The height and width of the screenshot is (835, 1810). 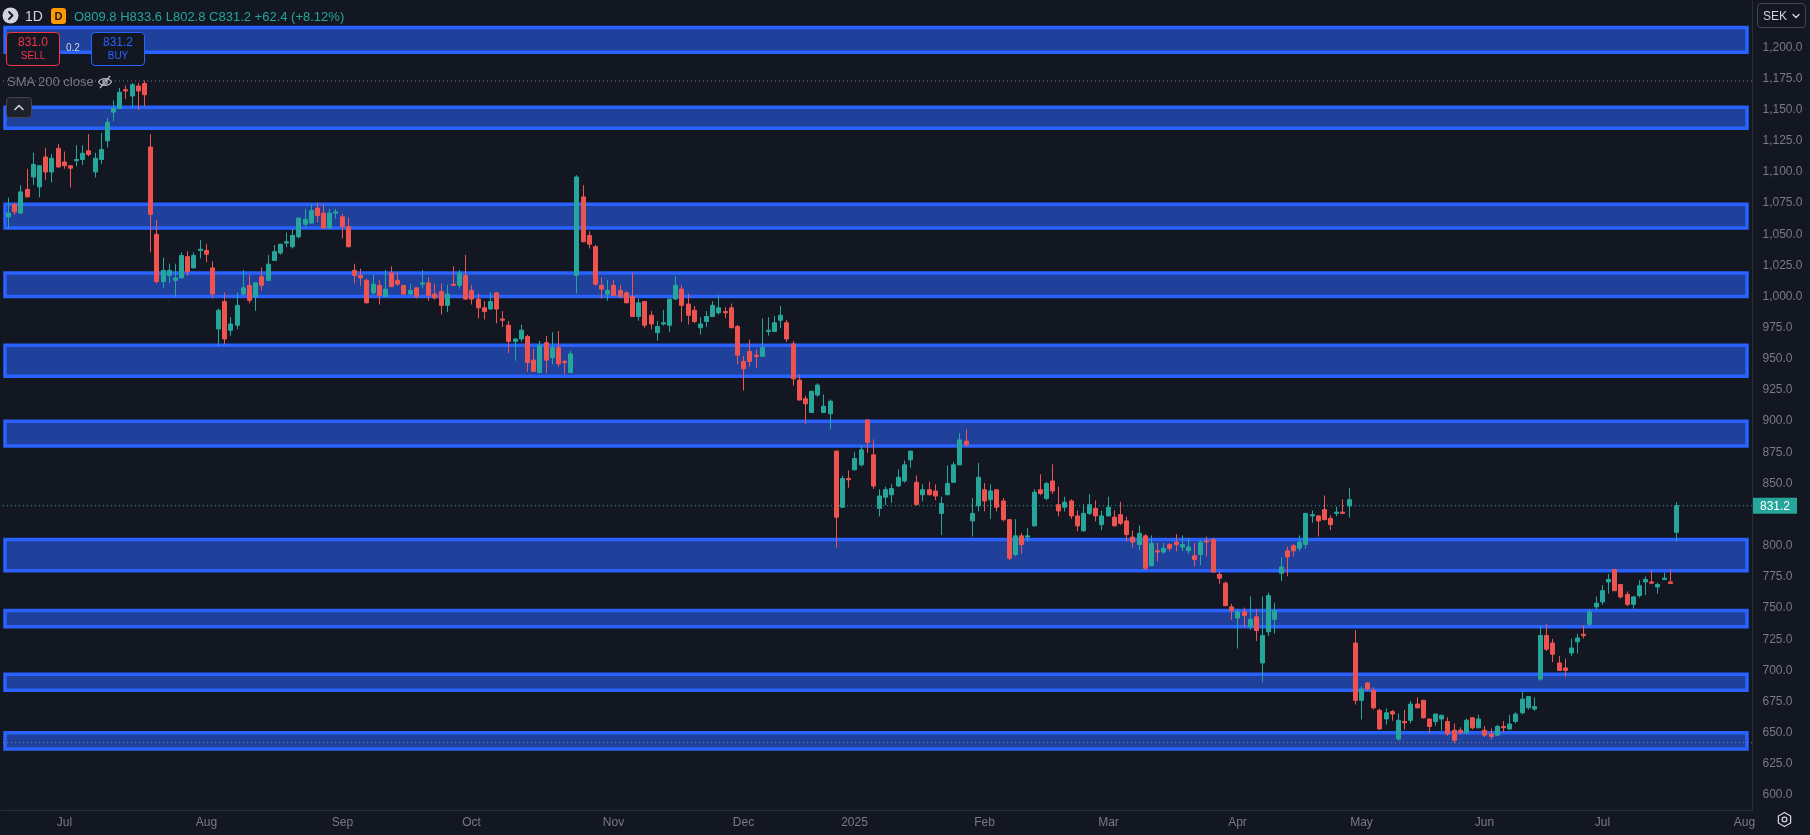 What do you see at coordinates (1777, 607) in the screenshot?
I see `y-tick-label: 750.0` at bounding box center [1777, 607].